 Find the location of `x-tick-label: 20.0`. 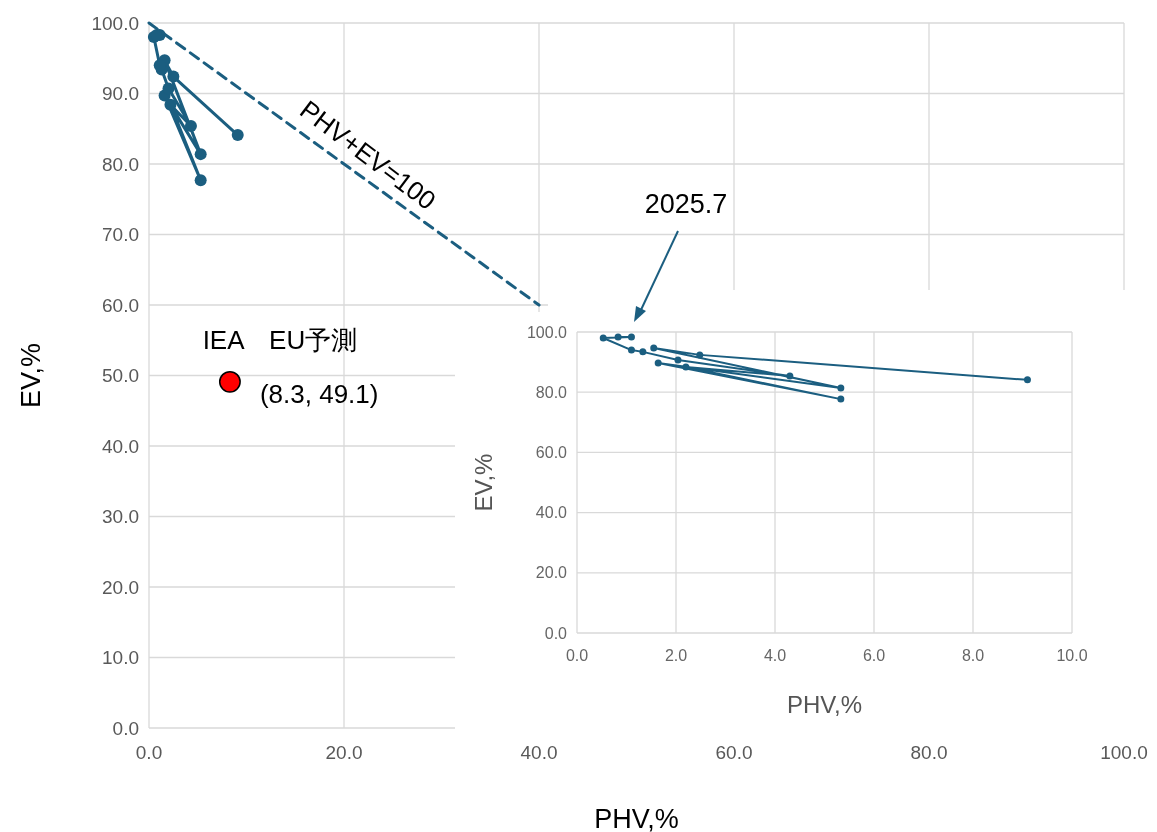

x-tick-label: 20.0 is located at coordinates (344, 752).